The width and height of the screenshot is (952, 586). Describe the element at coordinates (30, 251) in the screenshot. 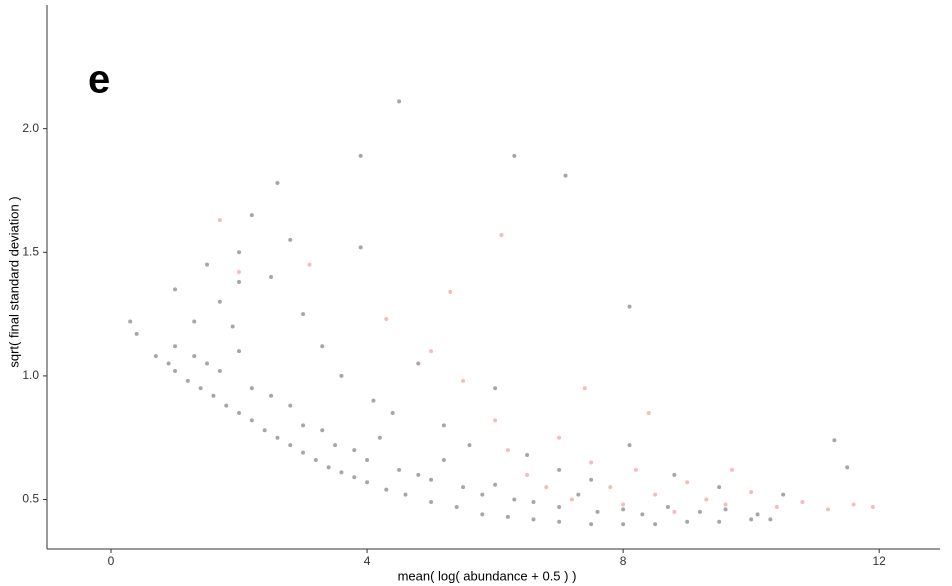

I see `y-tick-label: 1.5` at that location.